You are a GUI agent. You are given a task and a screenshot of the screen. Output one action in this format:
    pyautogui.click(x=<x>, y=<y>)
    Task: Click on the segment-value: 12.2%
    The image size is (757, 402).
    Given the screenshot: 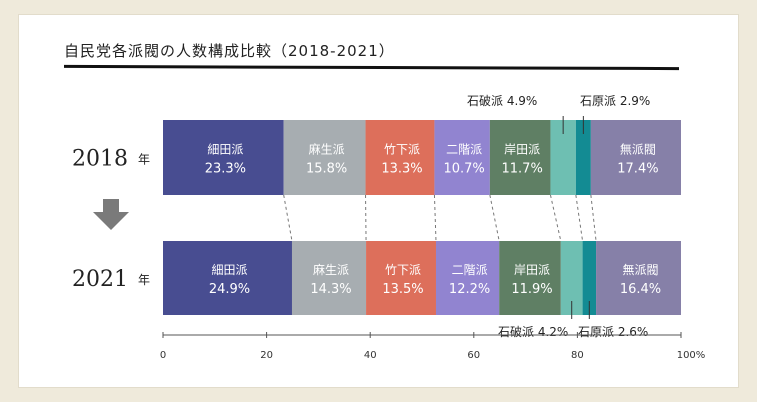 What is the action you would take?
    pyautogui.click(x=469, y=289)
    